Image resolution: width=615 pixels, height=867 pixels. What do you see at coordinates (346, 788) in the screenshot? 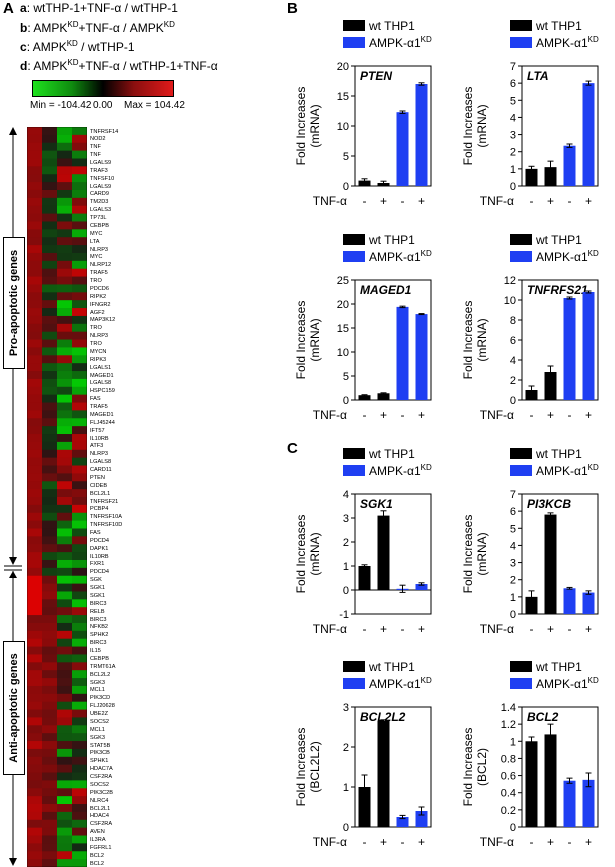
I see `y-tick-label: 1` at bounding box center [346, 788].